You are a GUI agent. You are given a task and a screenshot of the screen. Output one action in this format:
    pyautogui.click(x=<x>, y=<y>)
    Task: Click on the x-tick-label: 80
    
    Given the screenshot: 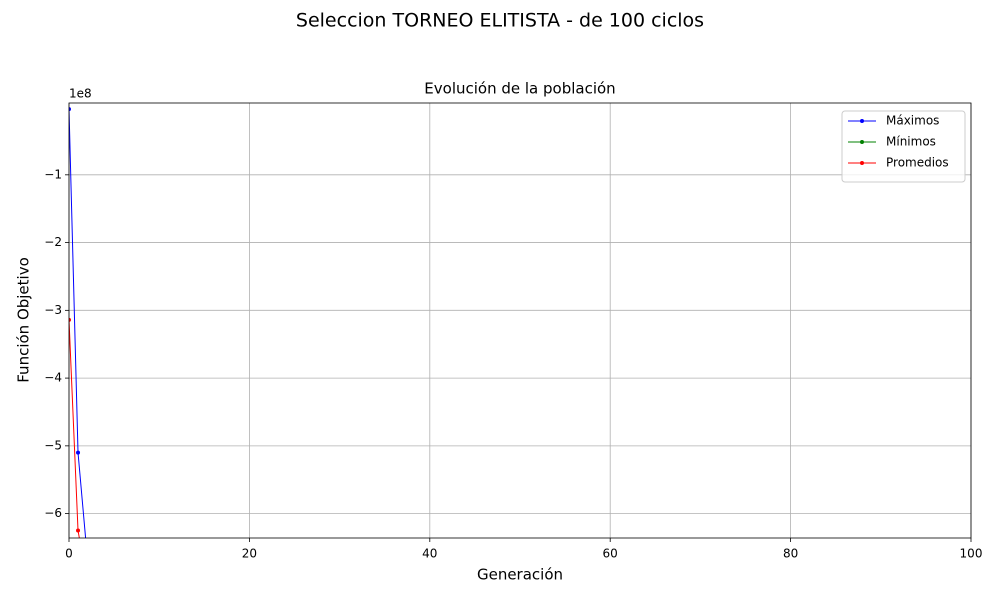 What is the action you would take?
    pyautogui.click(x=790, y=554)
    